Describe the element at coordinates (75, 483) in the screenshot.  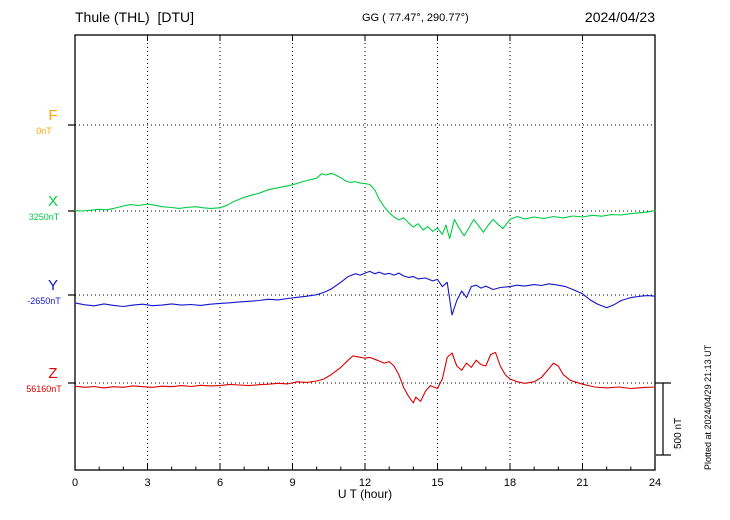
I see `x-tick-label: 0` at that location.